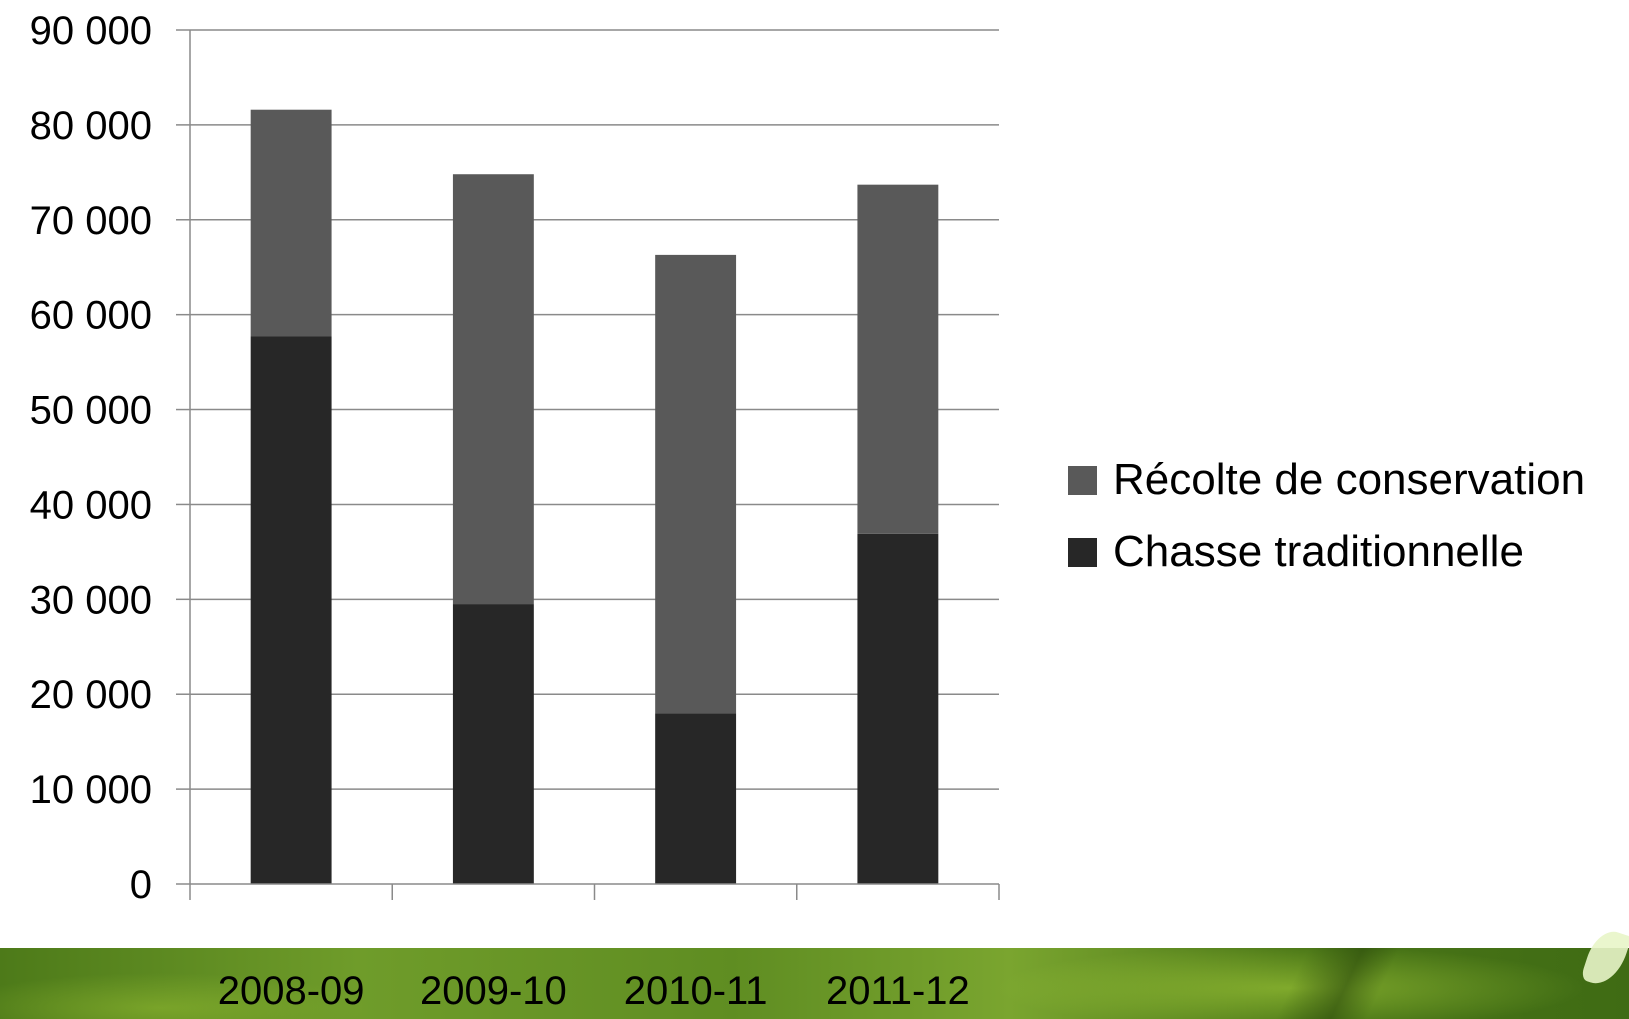 The height and width of the screenshot is (1019, 1629). What do you see at coordinates (91, 411) in the screenshot?
I see `y-tick-label-5: 50 000` at bounding box center [91, 411].